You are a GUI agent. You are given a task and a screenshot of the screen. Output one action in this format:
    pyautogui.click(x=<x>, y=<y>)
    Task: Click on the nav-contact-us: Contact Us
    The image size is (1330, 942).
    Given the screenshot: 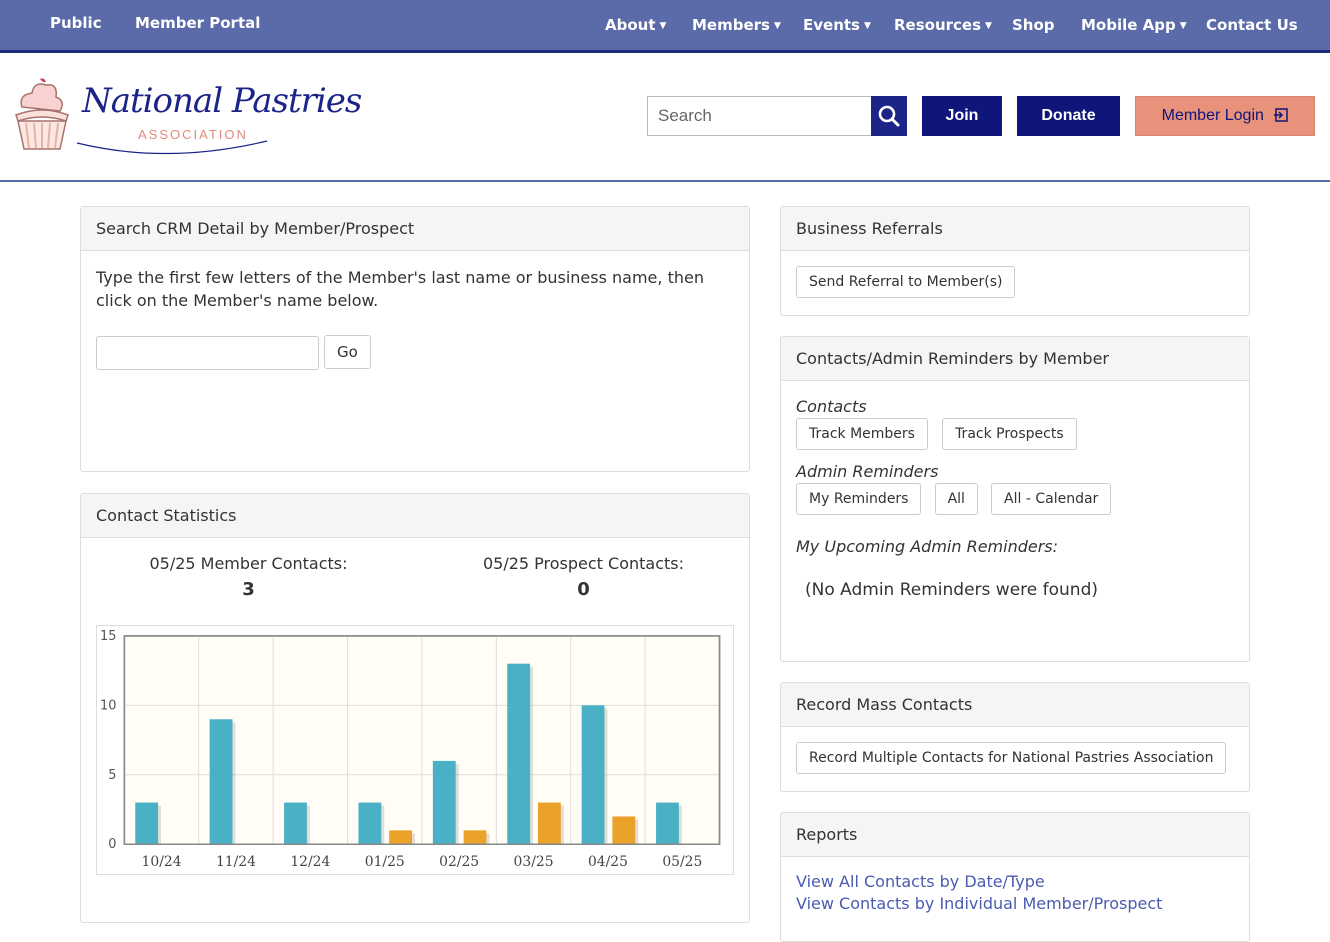 What is the action you would take?
    pyautogui.click(x=1252, y=25)
    